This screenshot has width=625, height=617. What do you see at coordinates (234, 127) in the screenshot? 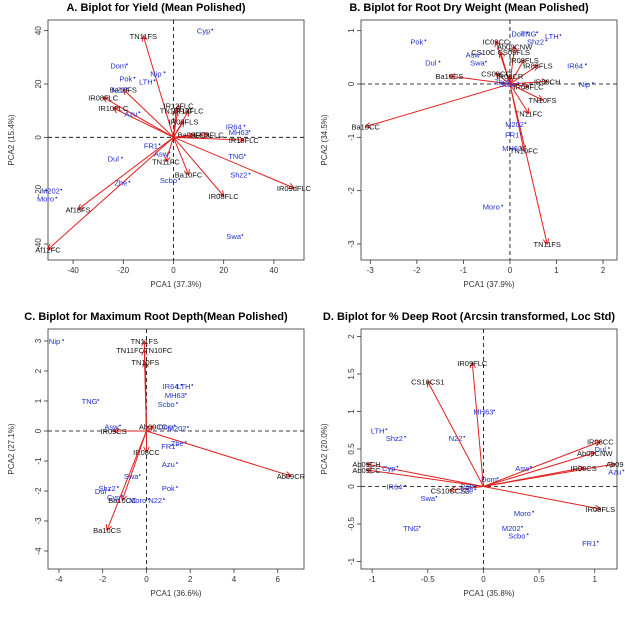
I see `genotype-label: IR64` at bounding box center [234, 127].